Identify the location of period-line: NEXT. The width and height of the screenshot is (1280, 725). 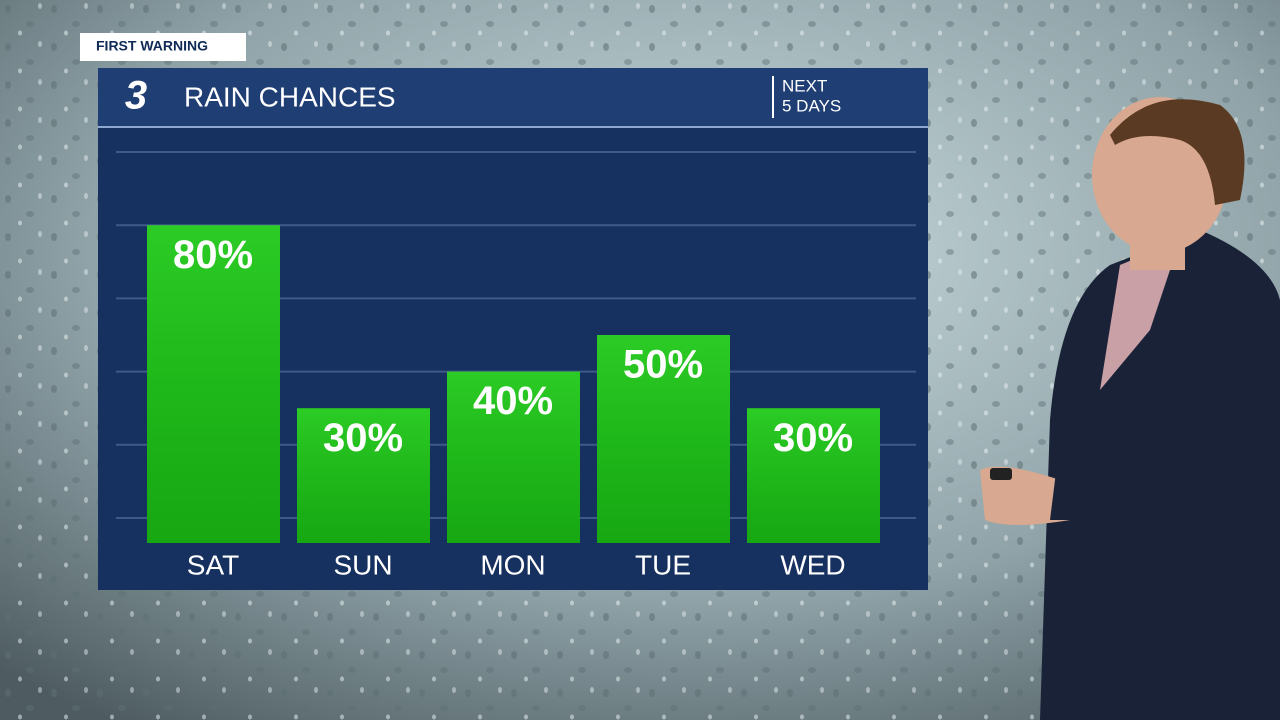
(804, 85).